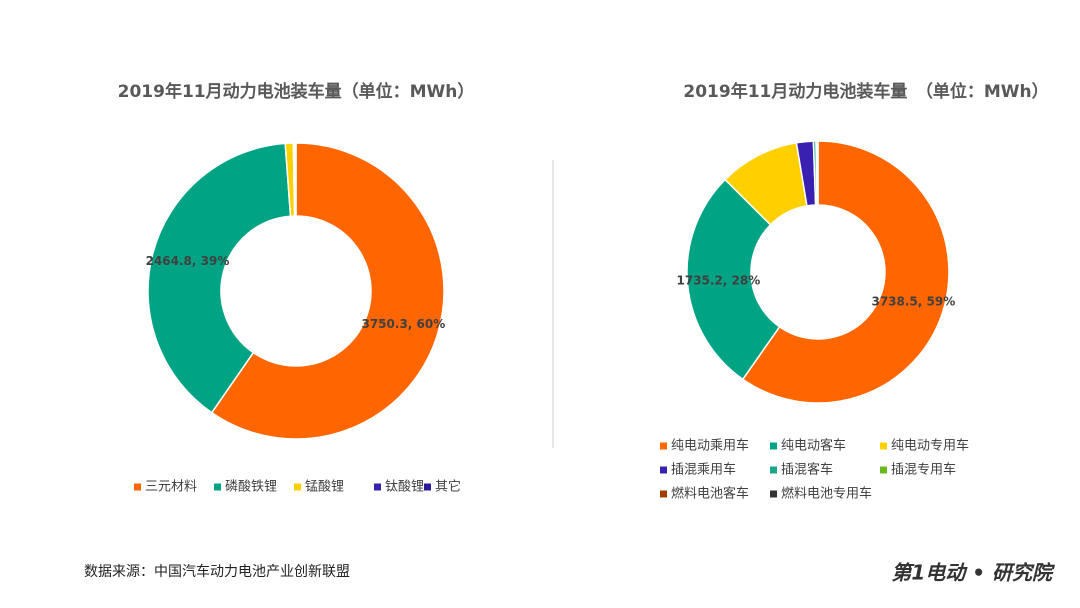  Describe the element at coordinates (719, 280) in the screenshot. I see `data-label: 1735.2, 28%` at that location.